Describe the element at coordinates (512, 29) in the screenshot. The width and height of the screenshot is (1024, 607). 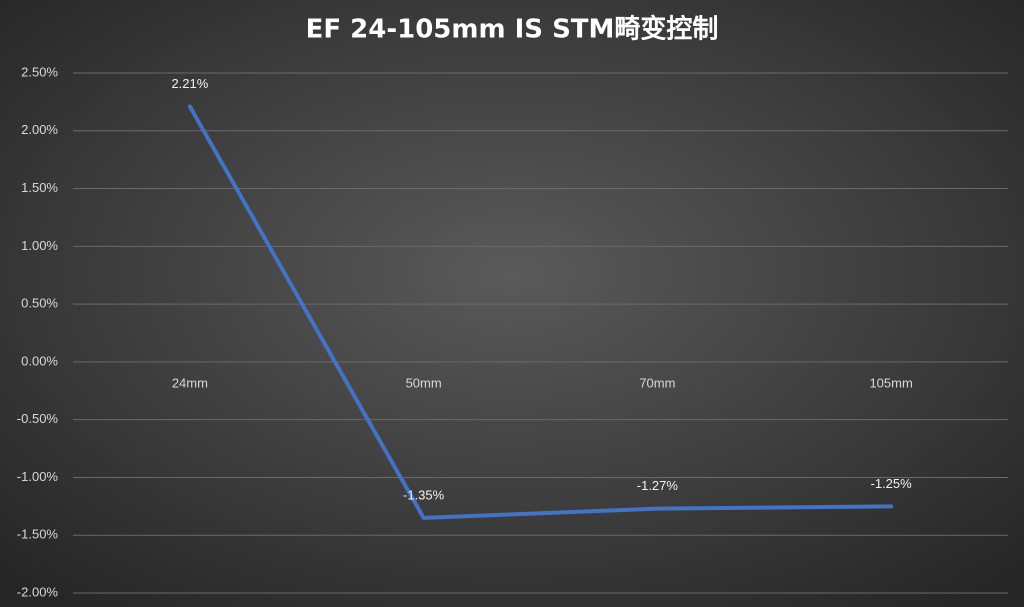
I see `chart-title: EF 24-105mm IS STM畸变控制` at that location.